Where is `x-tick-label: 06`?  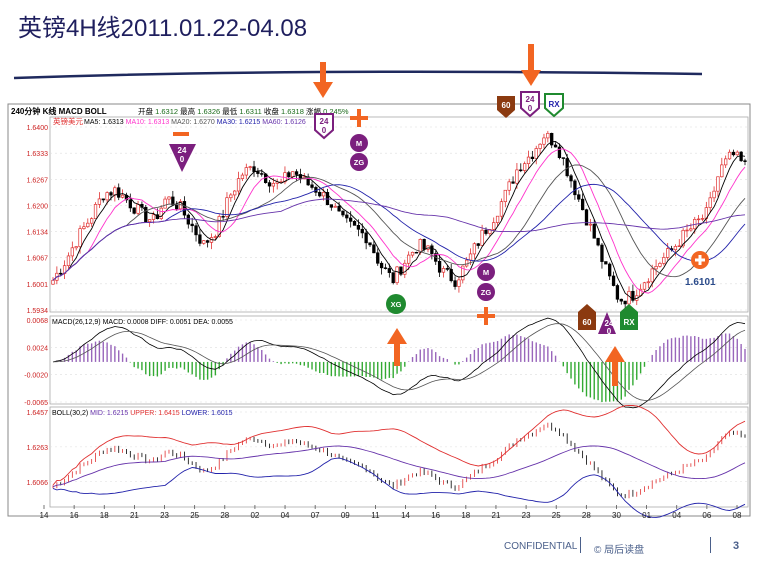 x-tick-label: 06 is located at coordinates (706, 515).